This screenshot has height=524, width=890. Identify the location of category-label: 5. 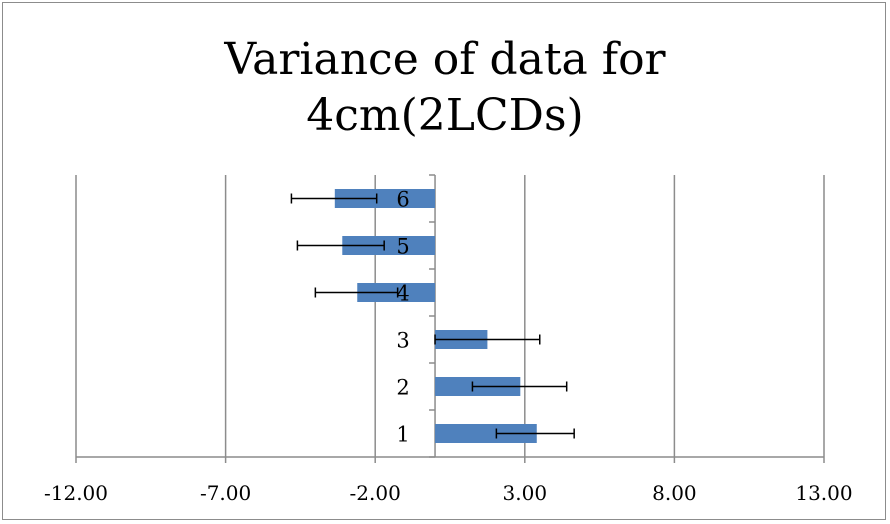
(402, 247).